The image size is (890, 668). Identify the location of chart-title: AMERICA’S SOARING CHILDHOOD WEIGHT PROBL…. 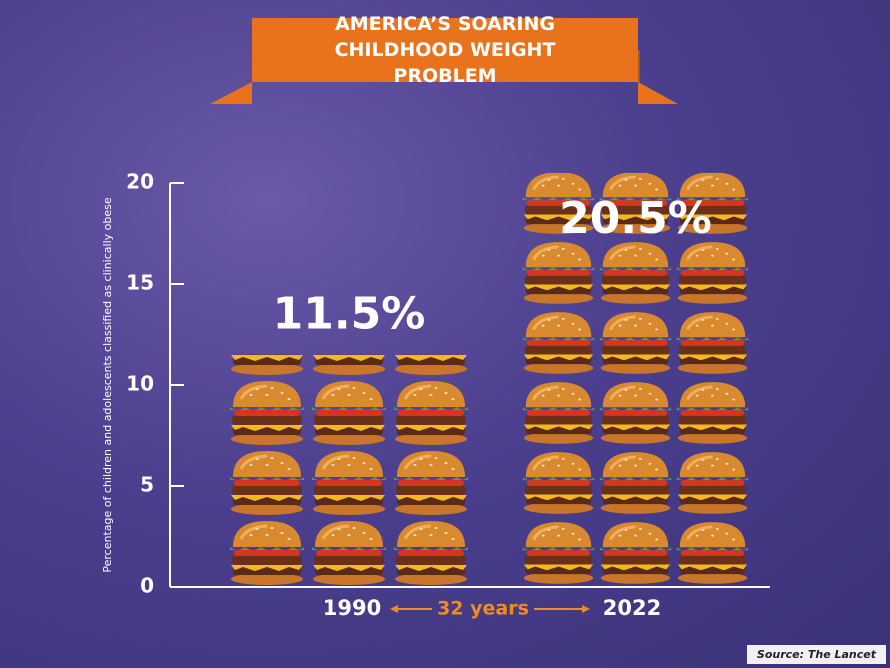
(445, 50).